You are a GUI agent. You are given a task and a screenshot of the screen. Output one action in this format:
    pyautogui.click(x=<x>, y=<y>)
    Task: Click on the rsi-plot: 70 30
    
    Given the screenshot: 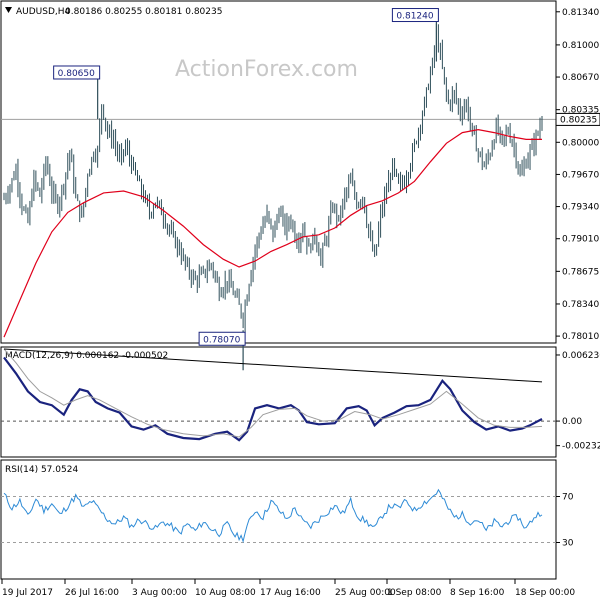 What is the action you would take?
    pyautogui.click(x=287, y=518)
    